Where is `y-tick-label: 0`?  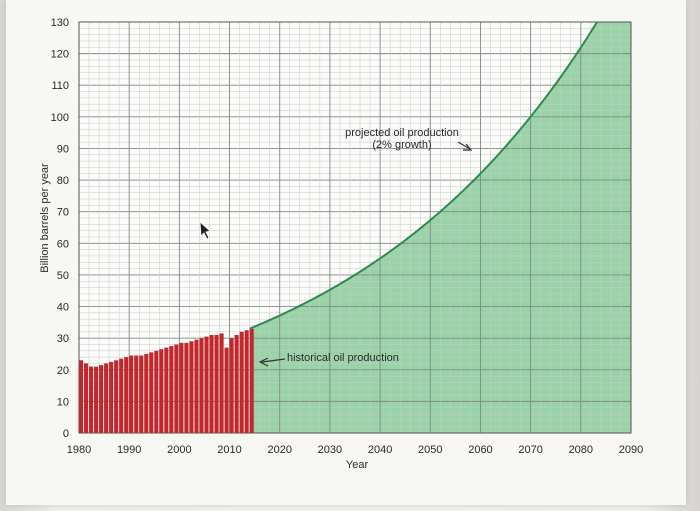 y-tick-label: 0 is located at coordinates (66, 434).